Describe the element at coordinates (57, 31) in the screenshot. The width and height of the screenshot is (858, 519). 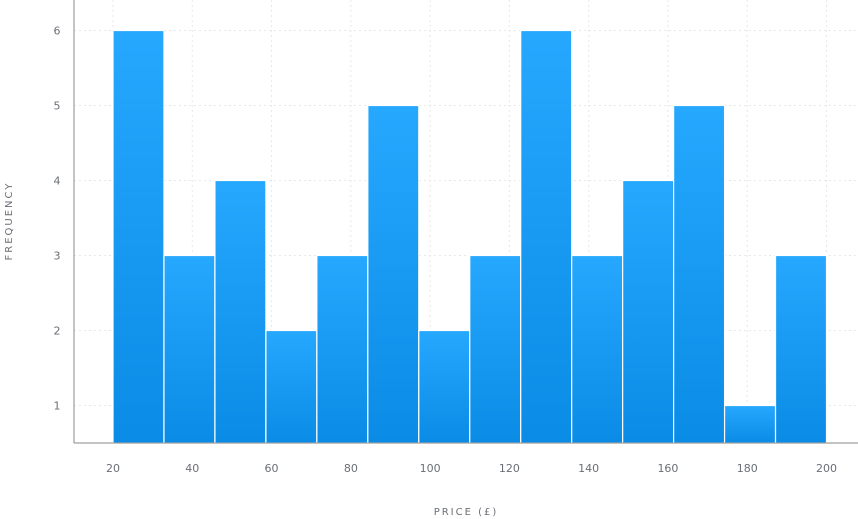
I see `y-tick-label: 6` at that location.